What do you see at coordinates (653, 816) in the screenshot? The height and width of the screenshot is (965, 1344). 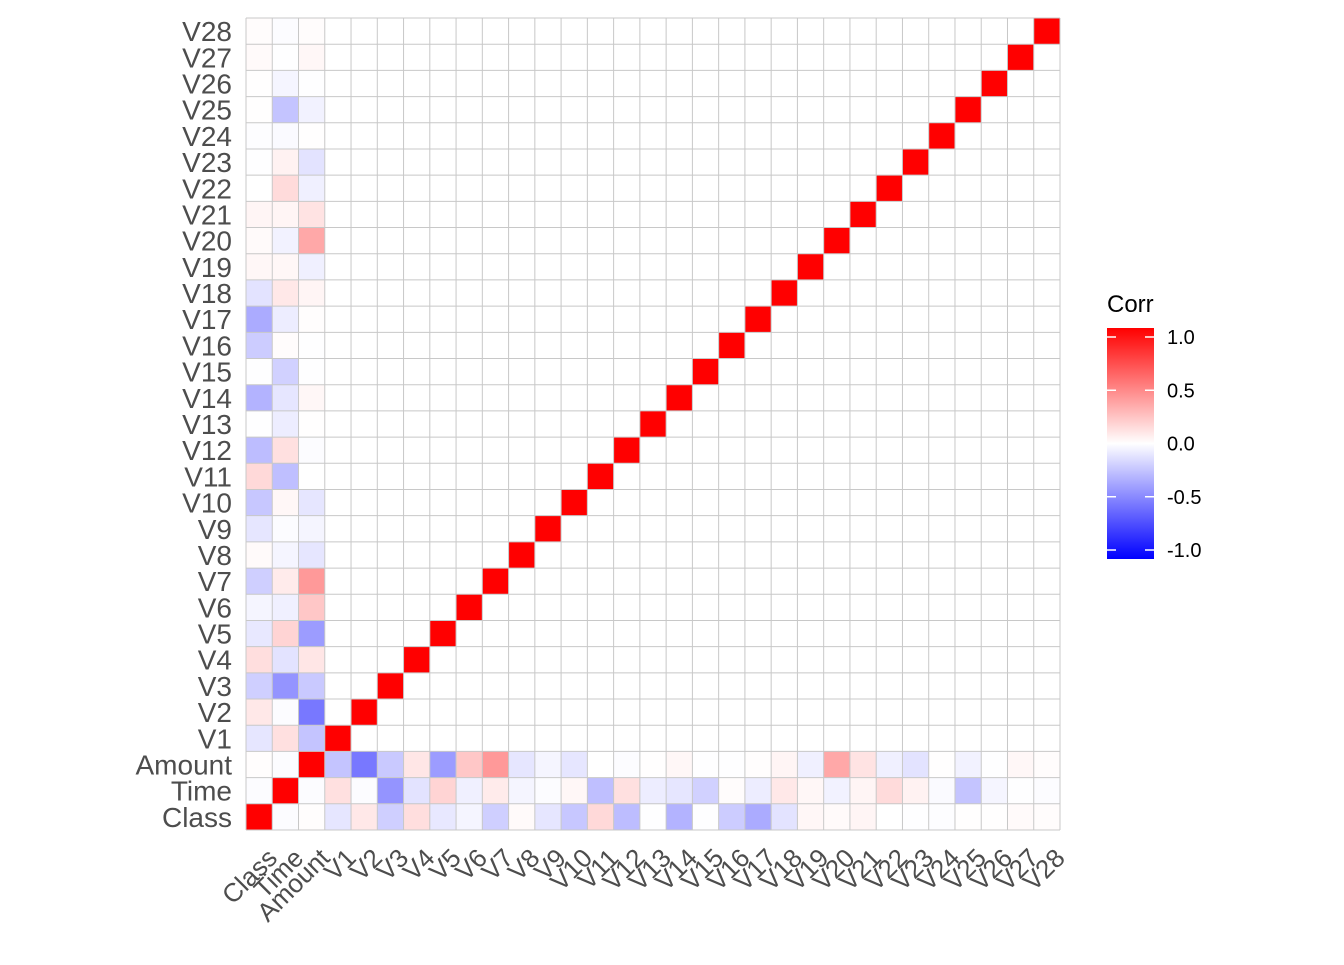 I see `heatmap-cell-v13-class` at bounding box center [653, 816].